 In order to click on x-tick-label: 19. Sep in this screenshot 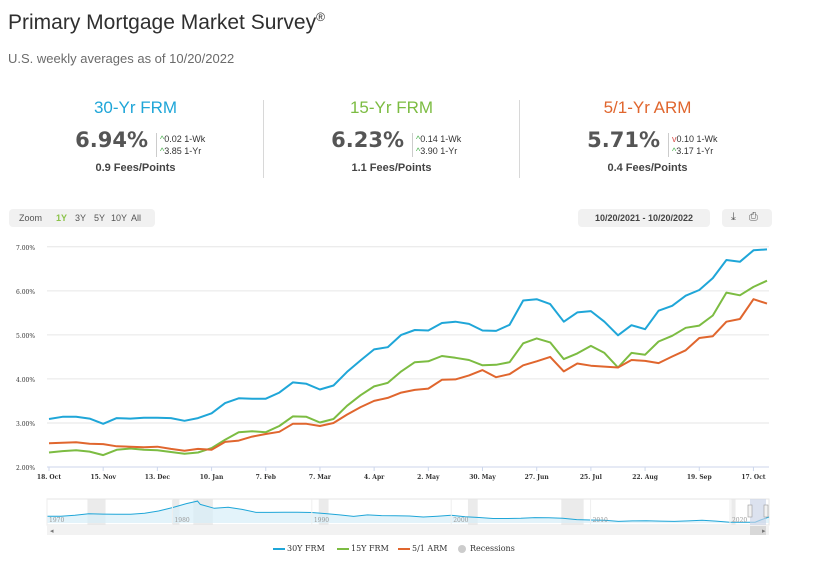, I will do `click(699, 477)`.